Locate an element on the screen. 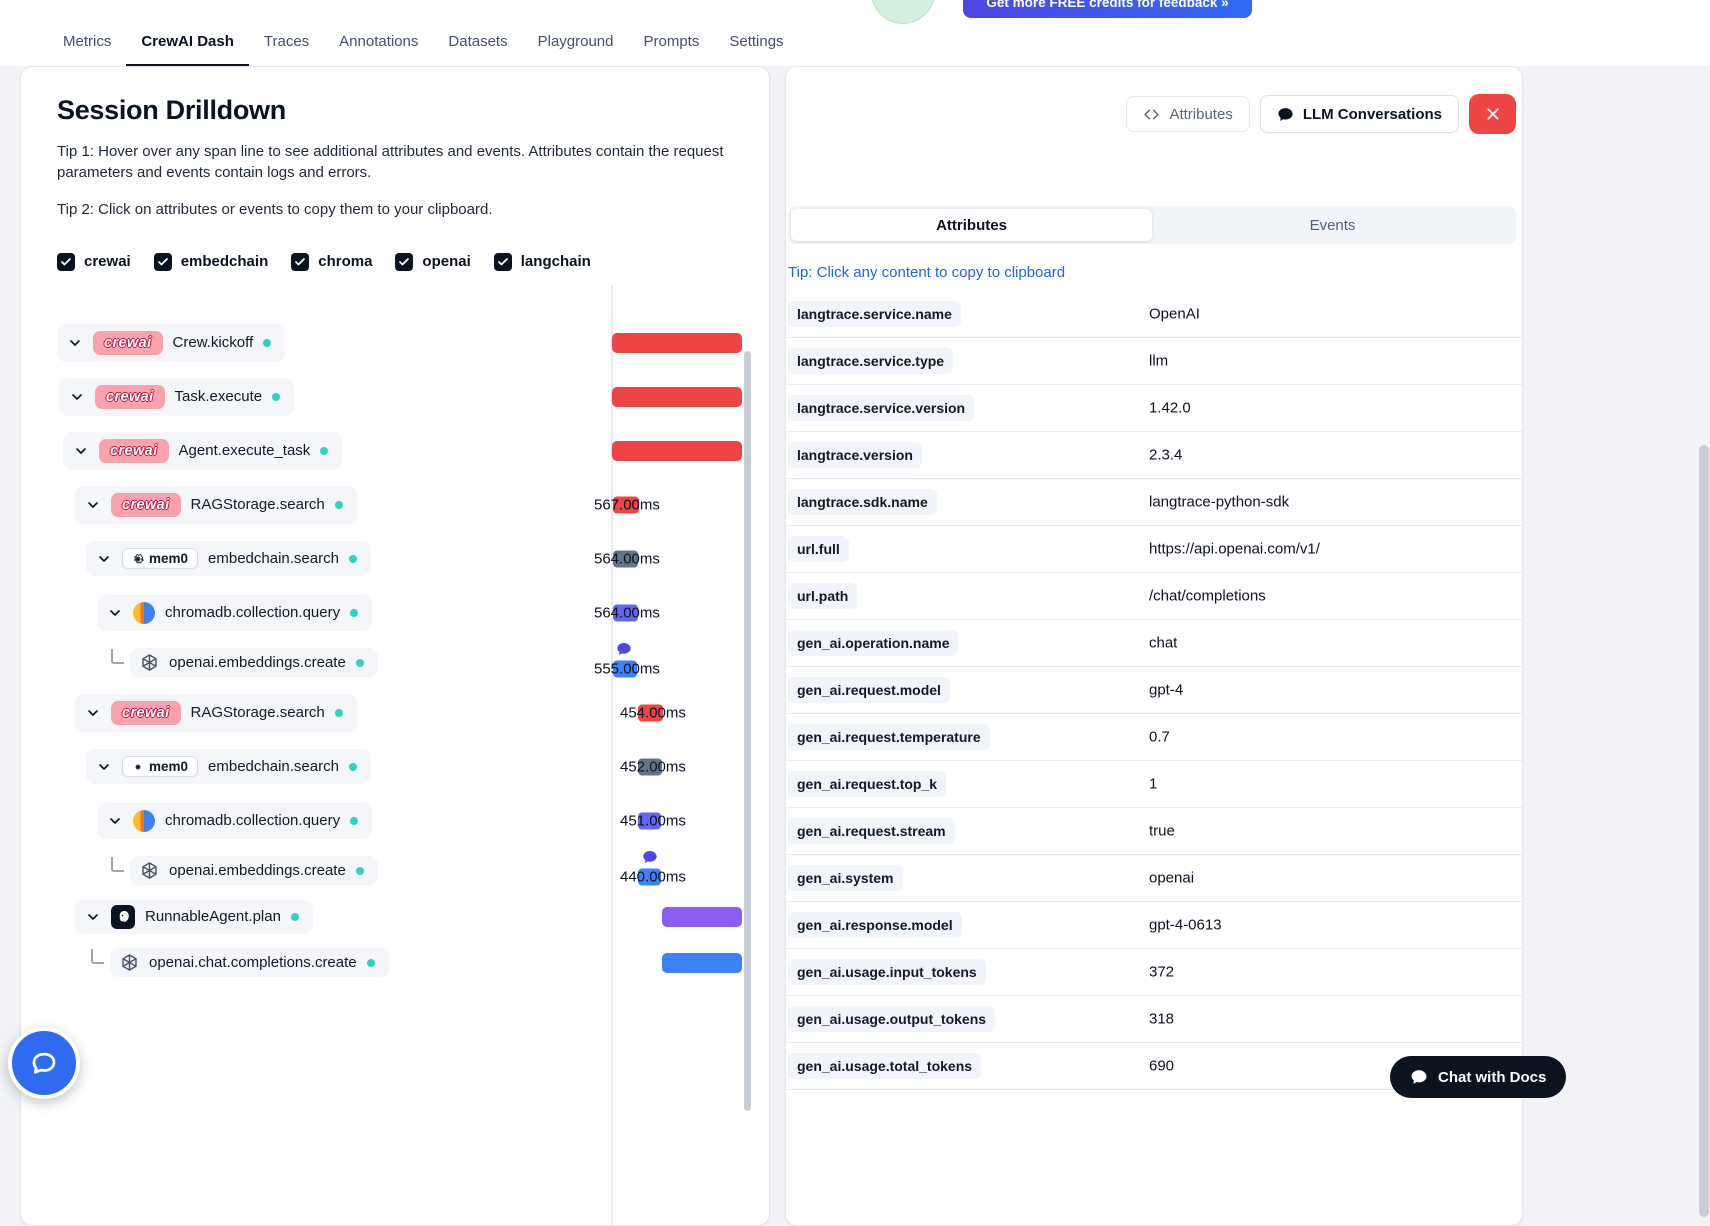 The image size is (1710, 1226). attr-value: gpt-4 is located at coordinates (1166, 690).